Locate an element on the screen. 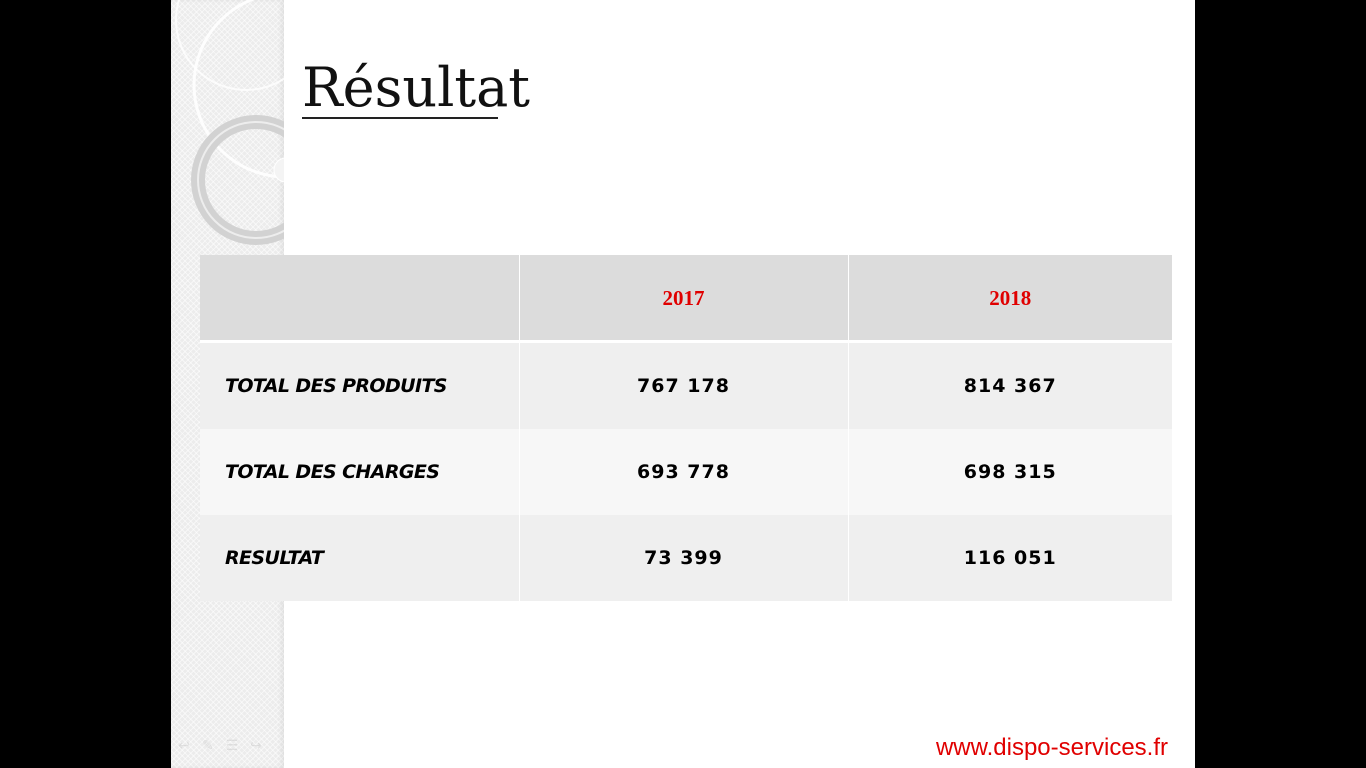 The image size is (1366, 768). header-cell-2017: 2017 is located at coordinates (684, 298).